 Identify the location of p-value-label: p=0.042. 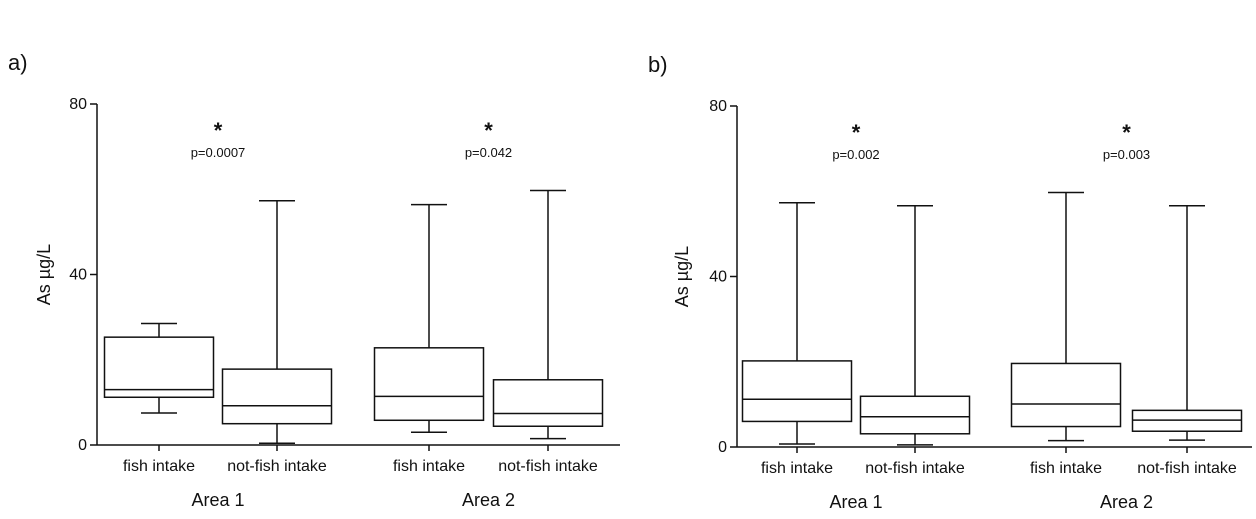
(488, 152).